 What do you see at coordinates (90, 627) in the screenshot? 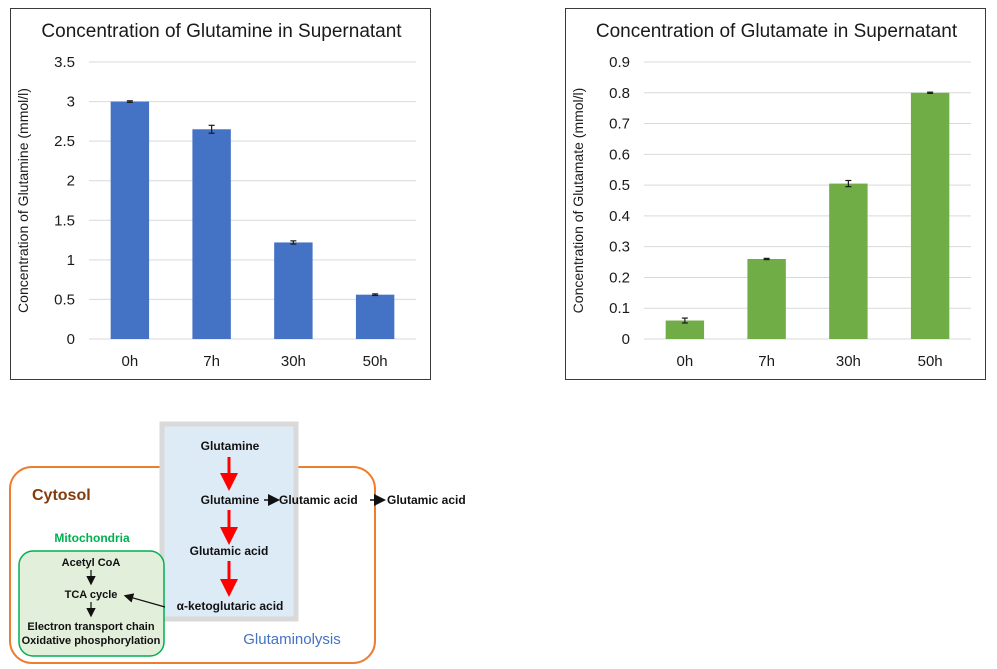
I see `etc-label: Electron transport chain` at bounding box center [90, 627].